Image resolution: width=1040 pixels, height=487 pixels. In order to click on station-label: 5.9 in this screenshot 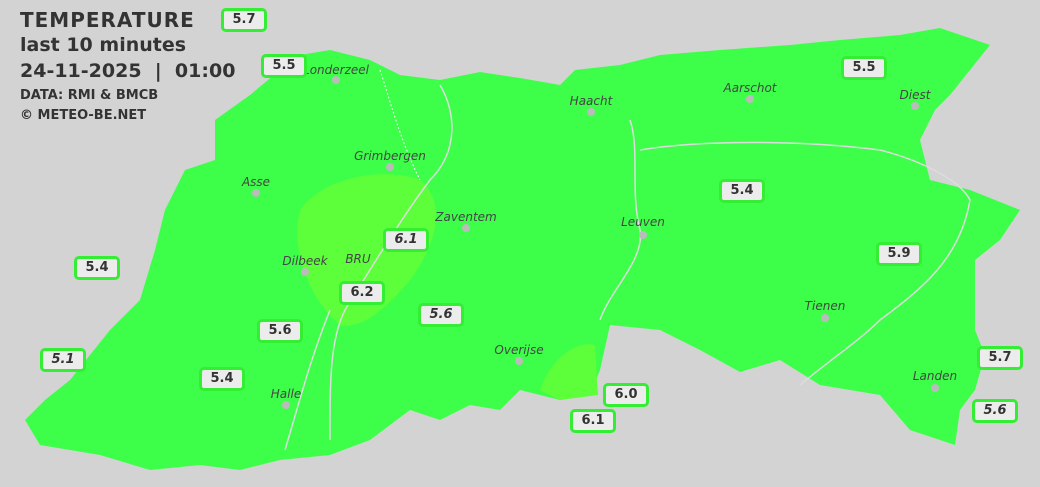, I will do `click(899, 254)`.